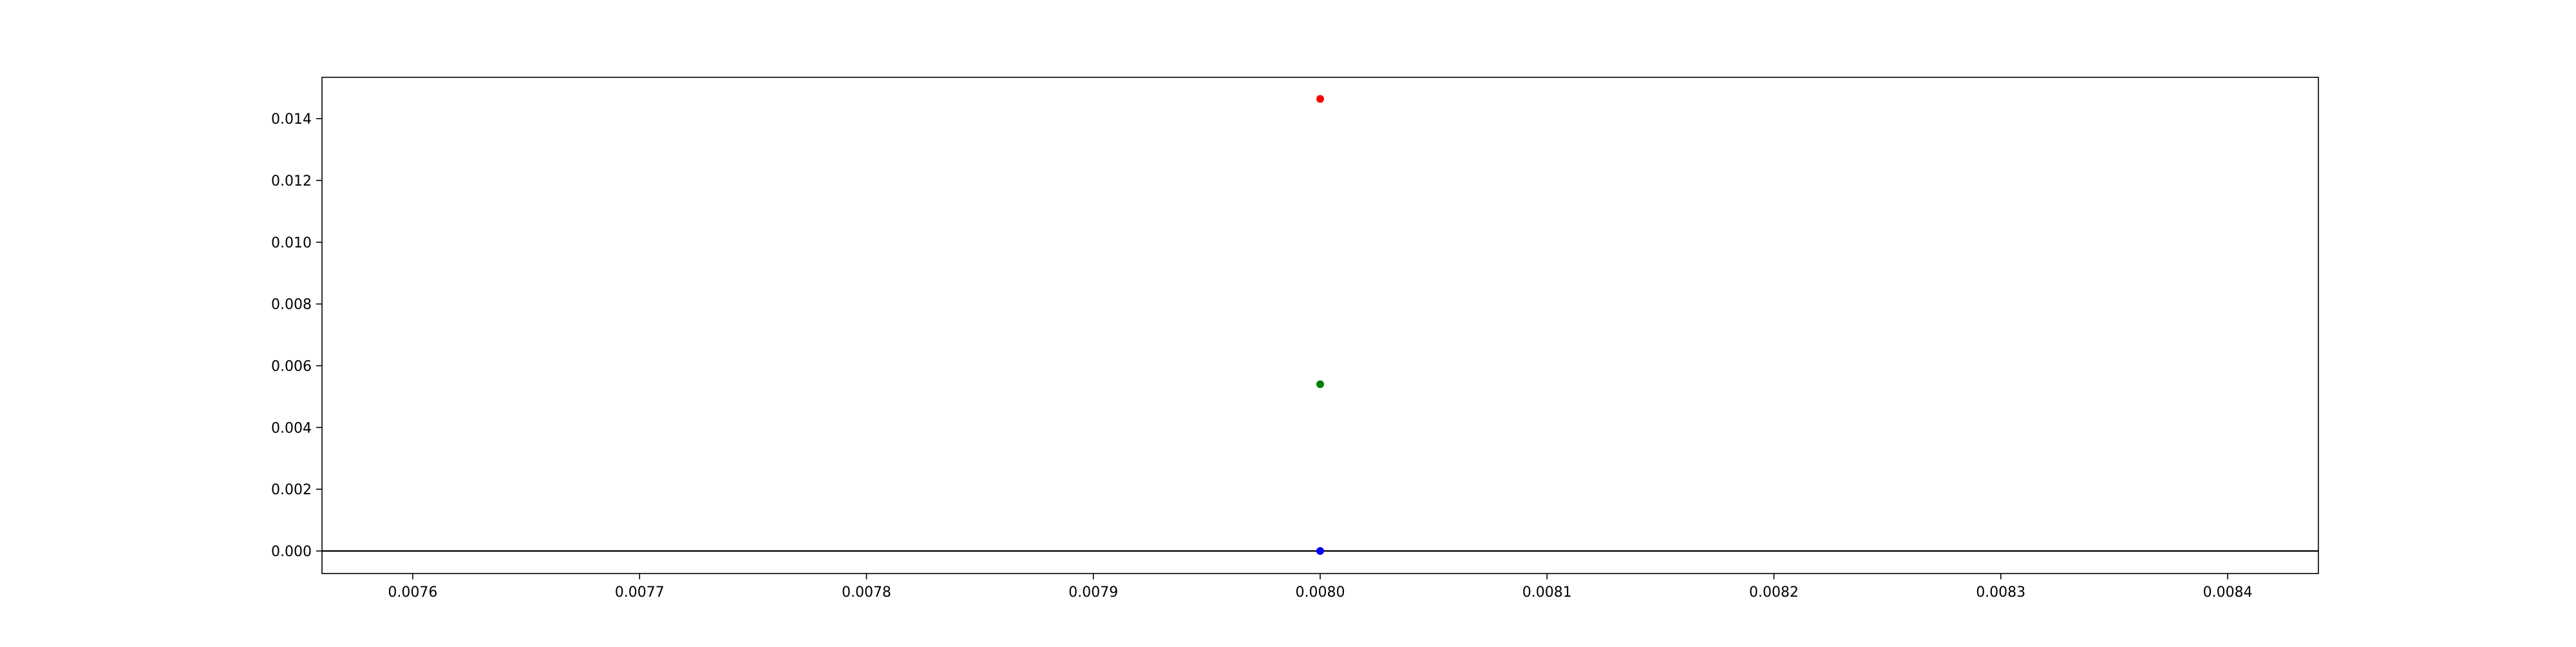 The height and width of the screenshot is (647, 2576). I want to click on x-tick-label: 0.0079, so click(1093, 592).